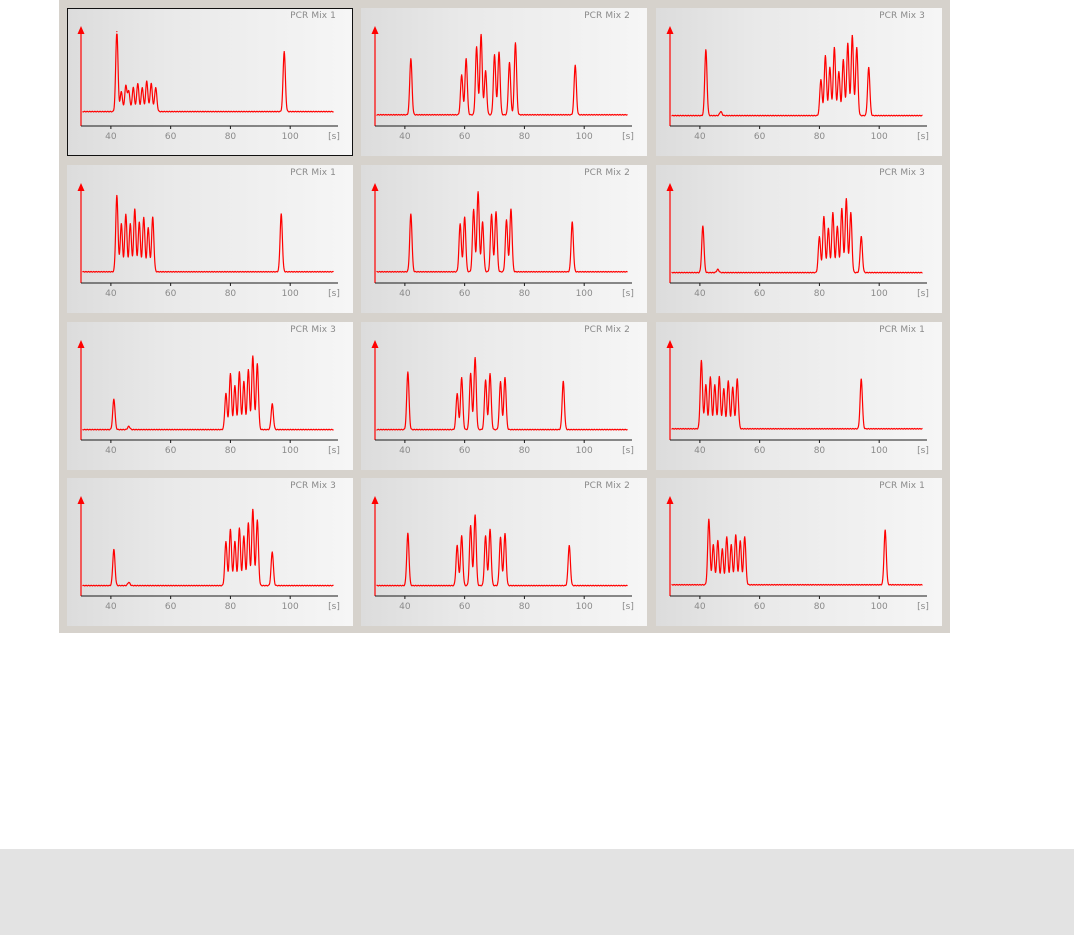 This screenshot has width=1074, height=935. I want to click on footer-bar, so click(537, 892).